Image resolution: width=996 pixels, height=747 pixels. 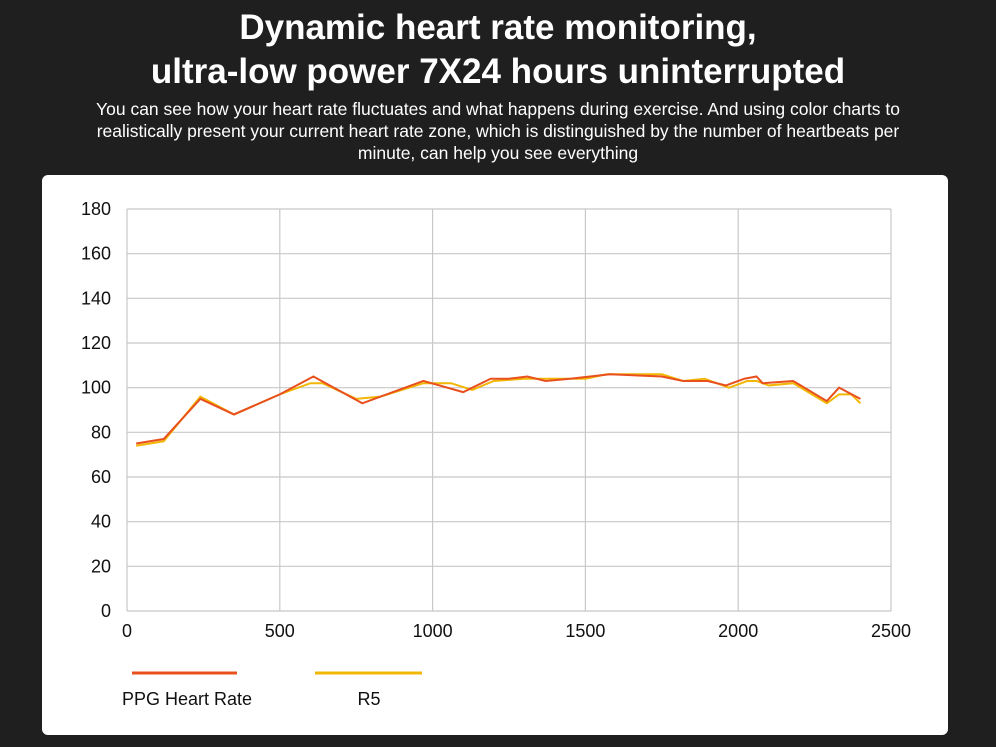 What do you see at coordinates (433, 631) in the screenshot?
I see `x-tick-label: 1000` at bounding box center [433, 631].